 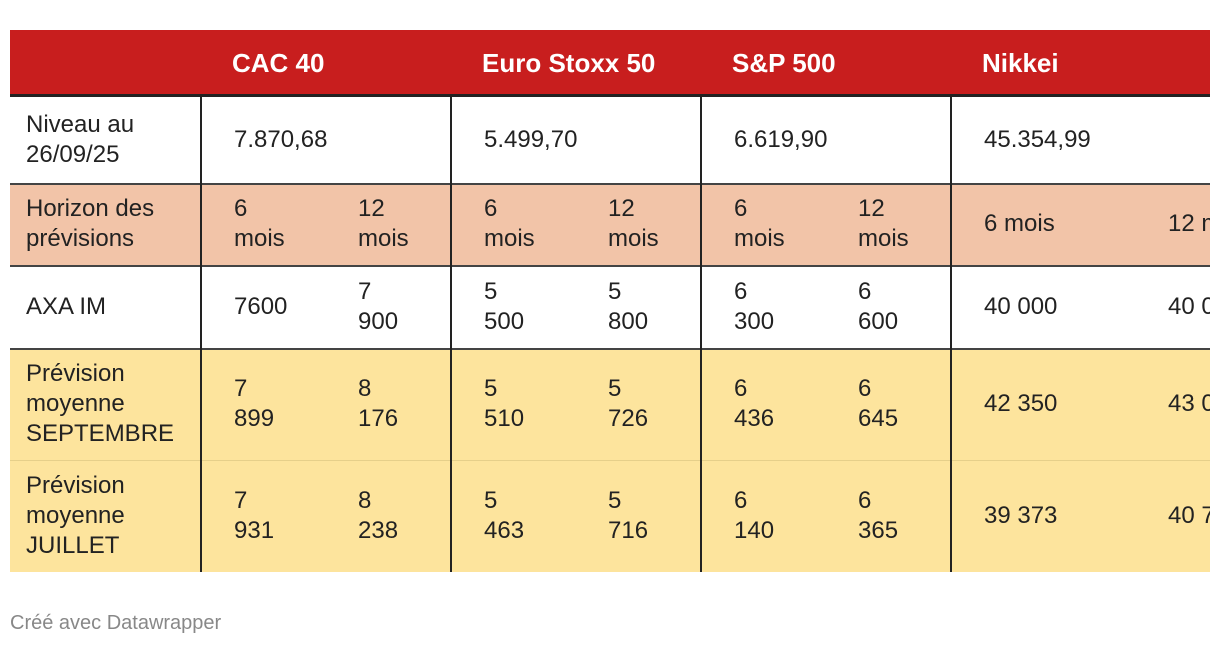 I want to click on row-label: Prévision moyenne SEPTEMBRE, so click(x=100, y=403).